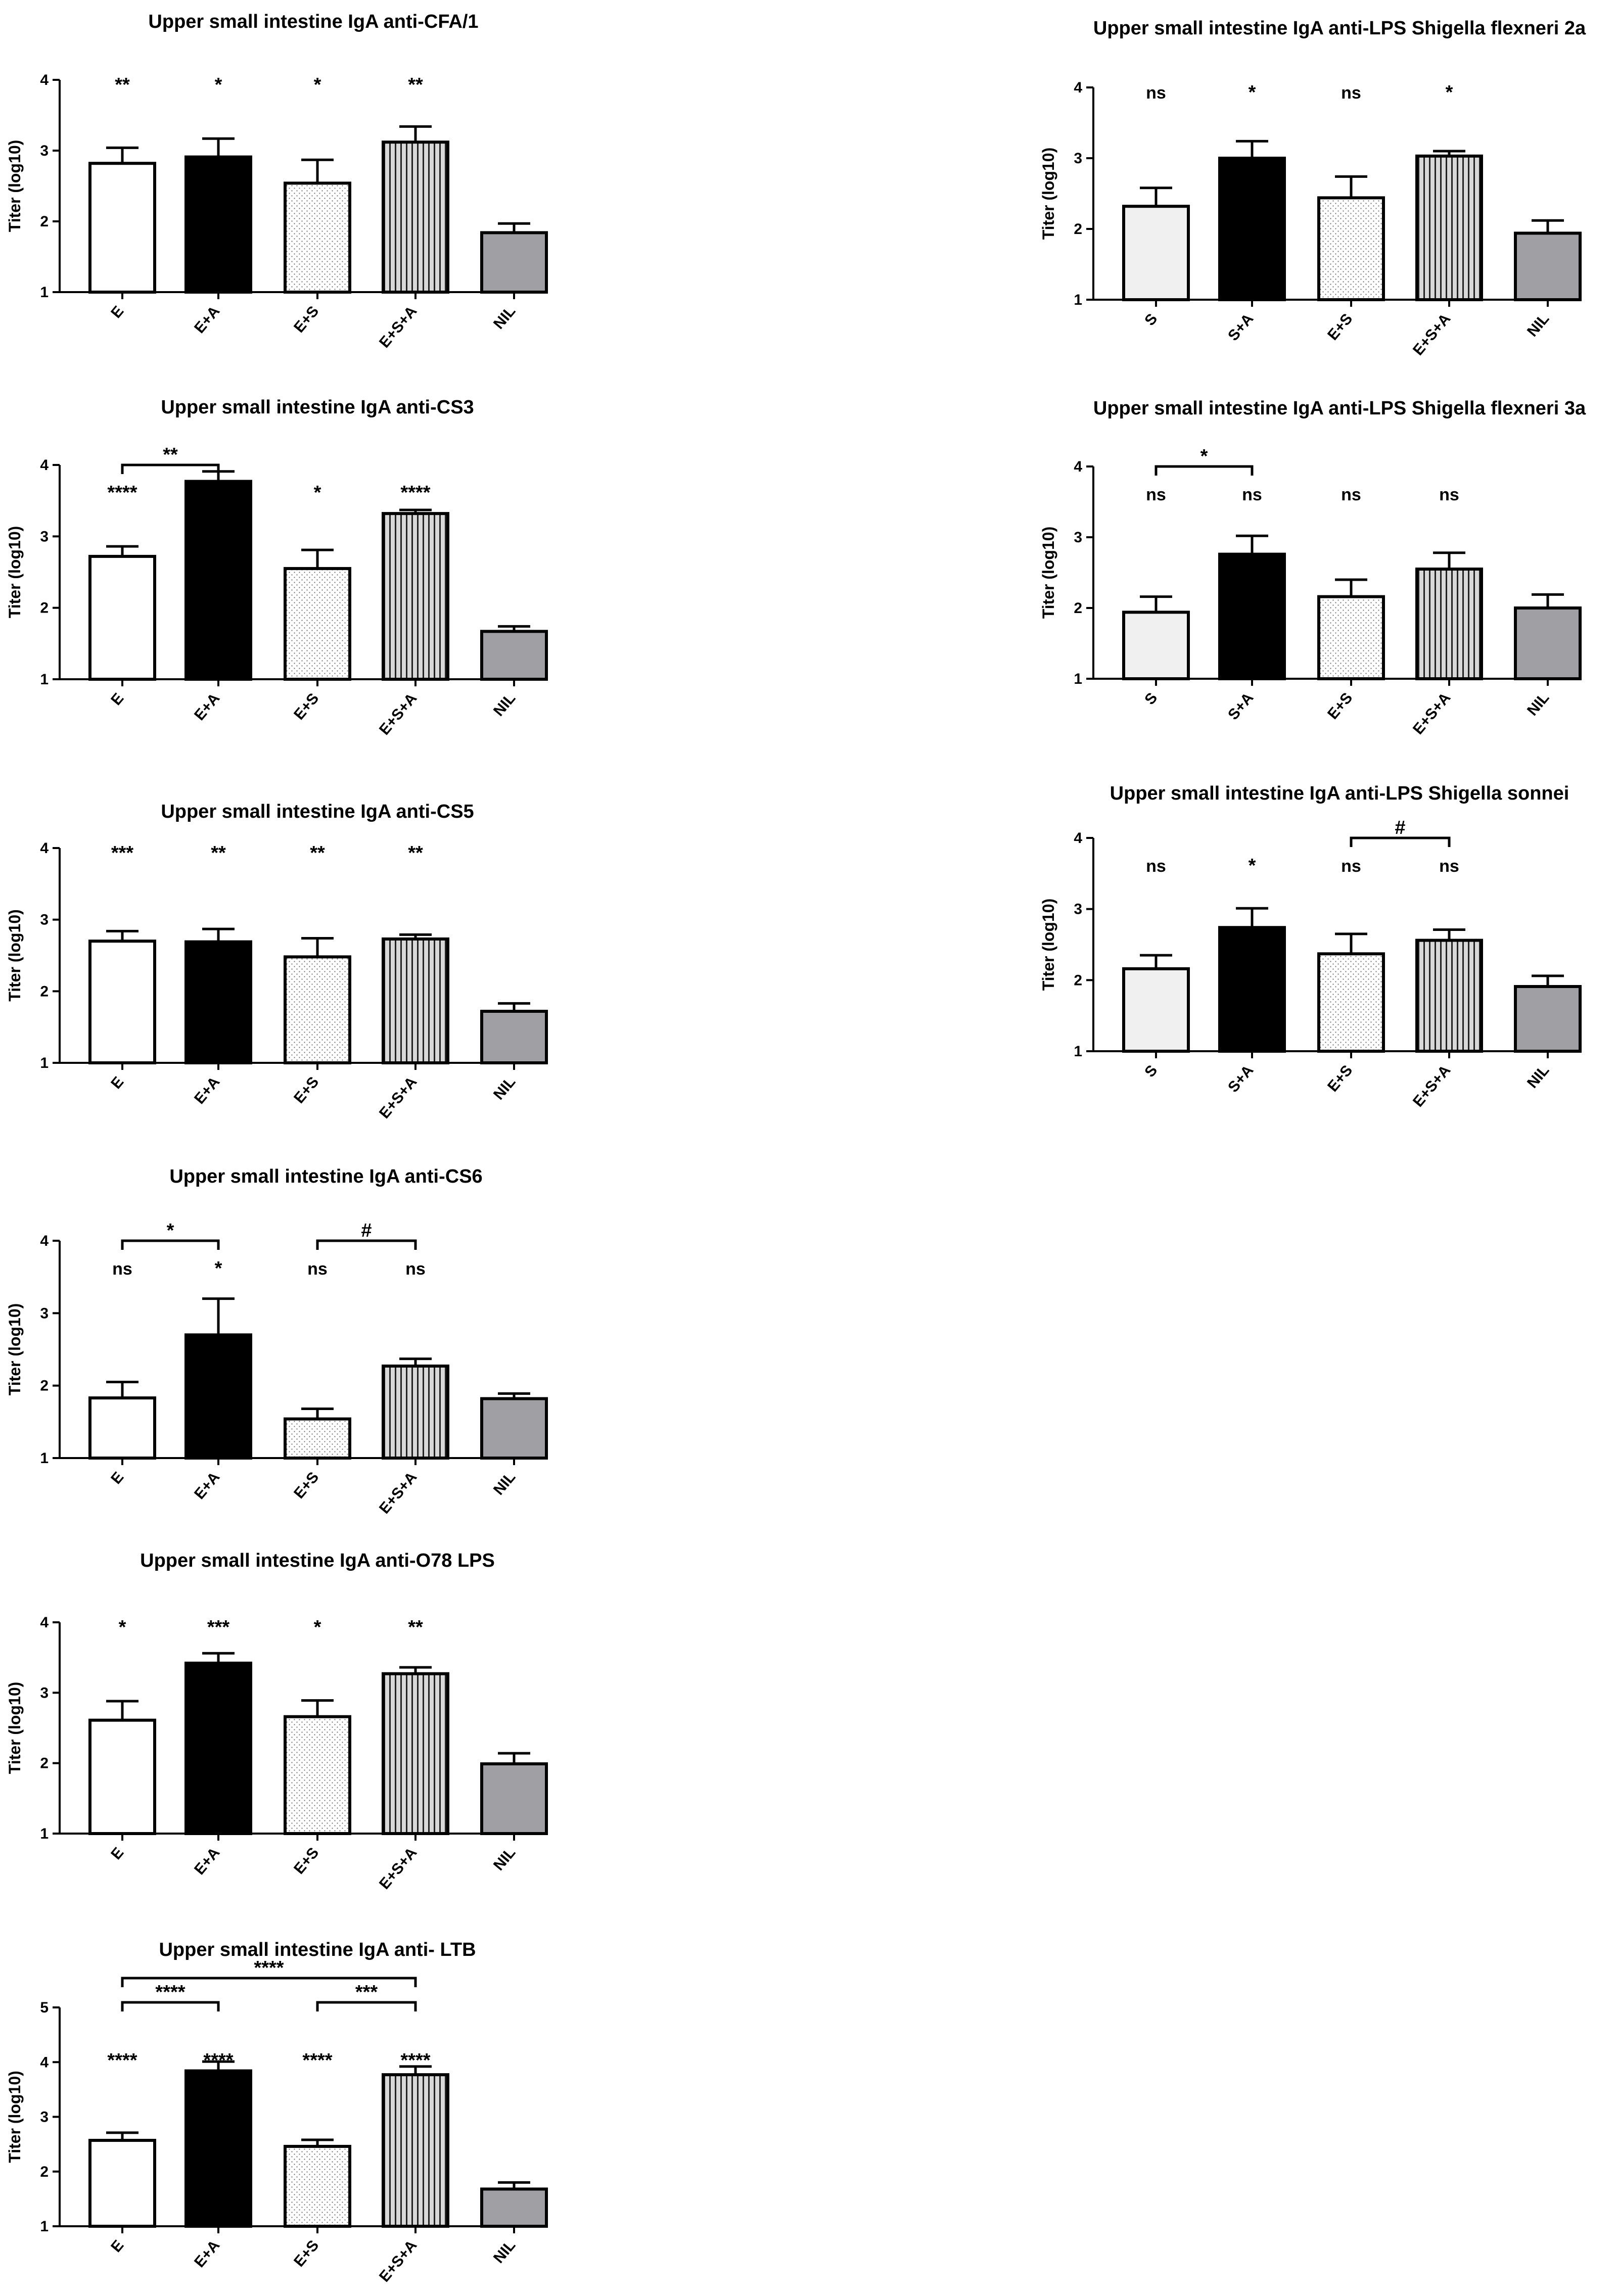 Image resolution: width=1617 pixels, height=2296 pixels. Describe the element at coordinates (317, 1561) in the screenshot. I see `chart-title: Upper small intestine IgA anti-O78 LPS` at that location.